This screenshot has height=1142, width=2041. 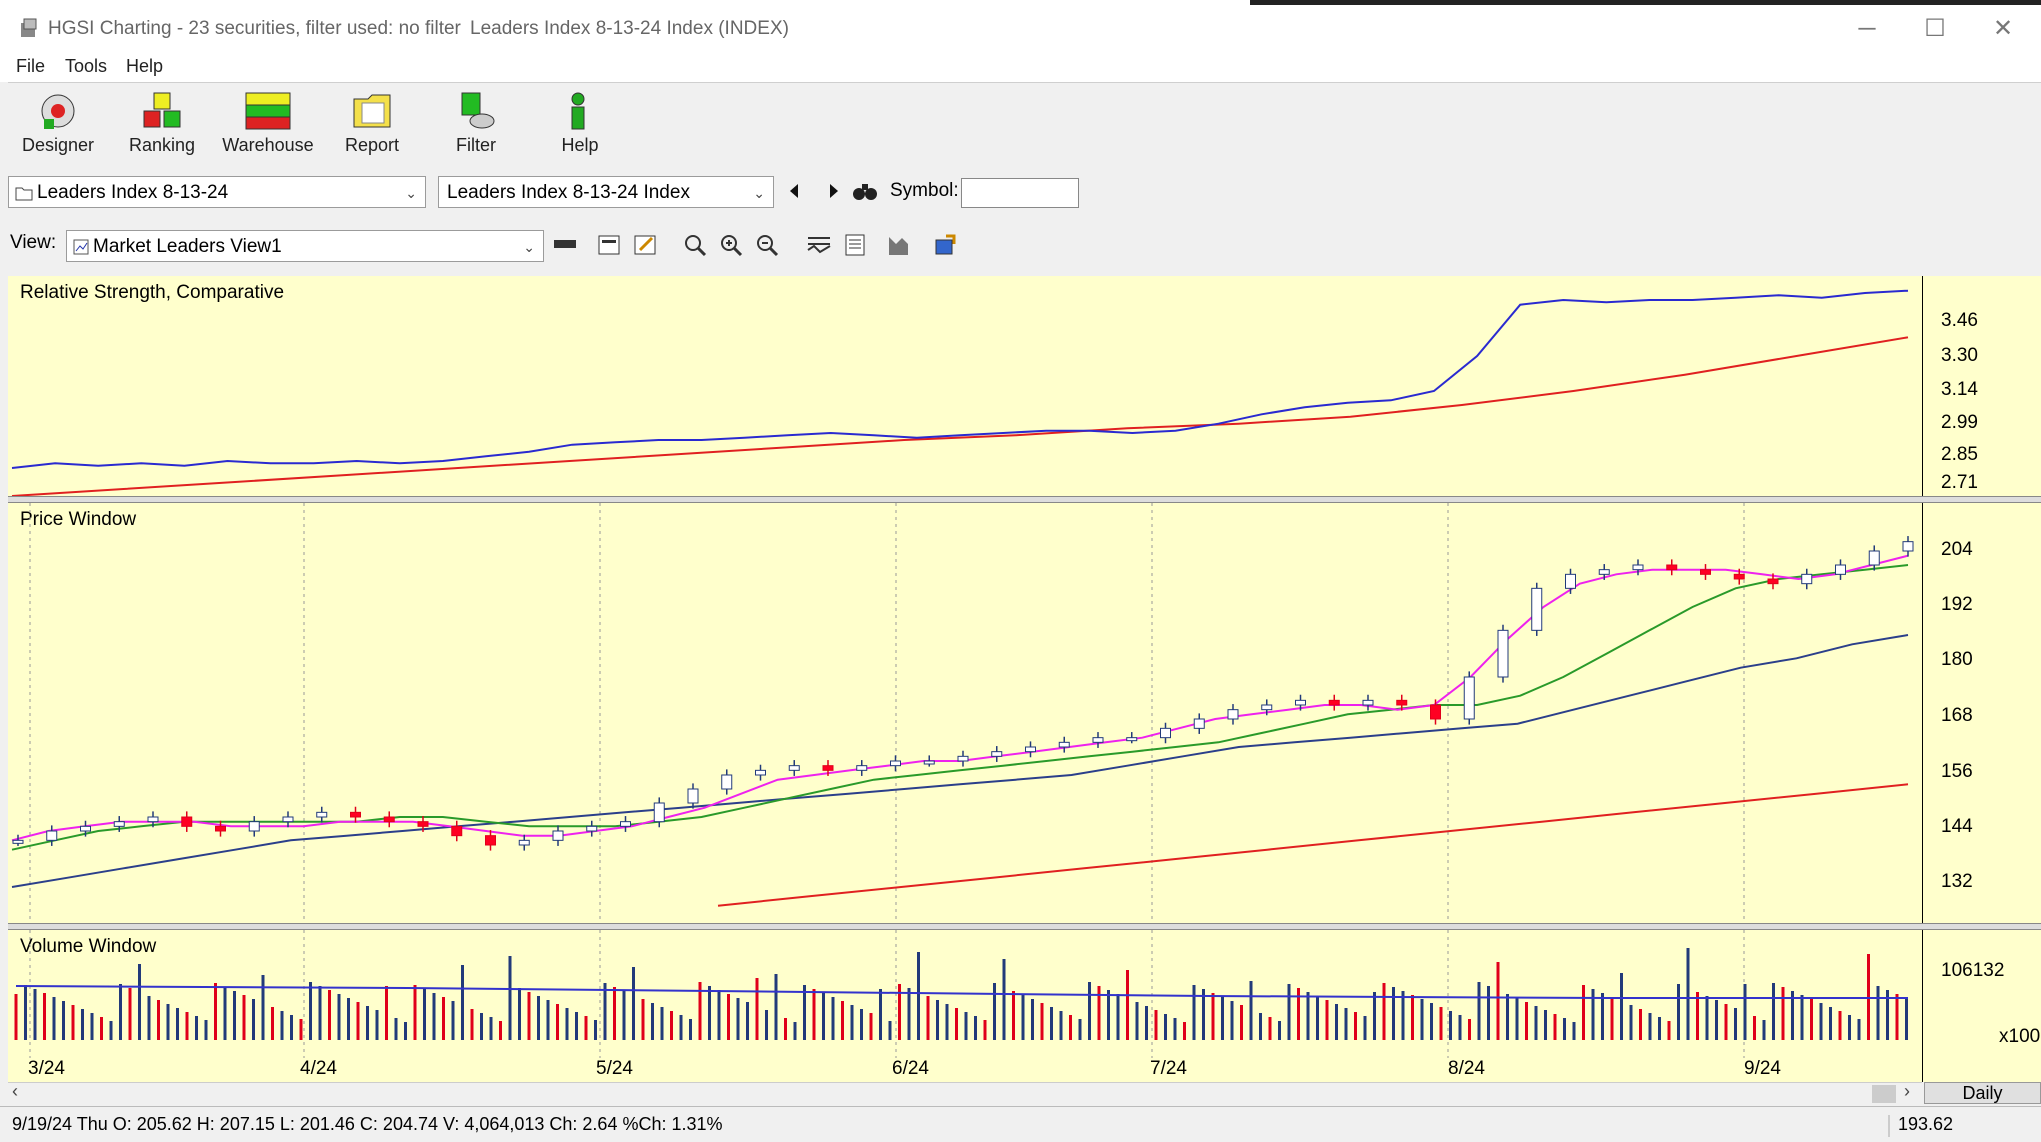 I want to click on menu-help: Help, so click(x=145, y=66).